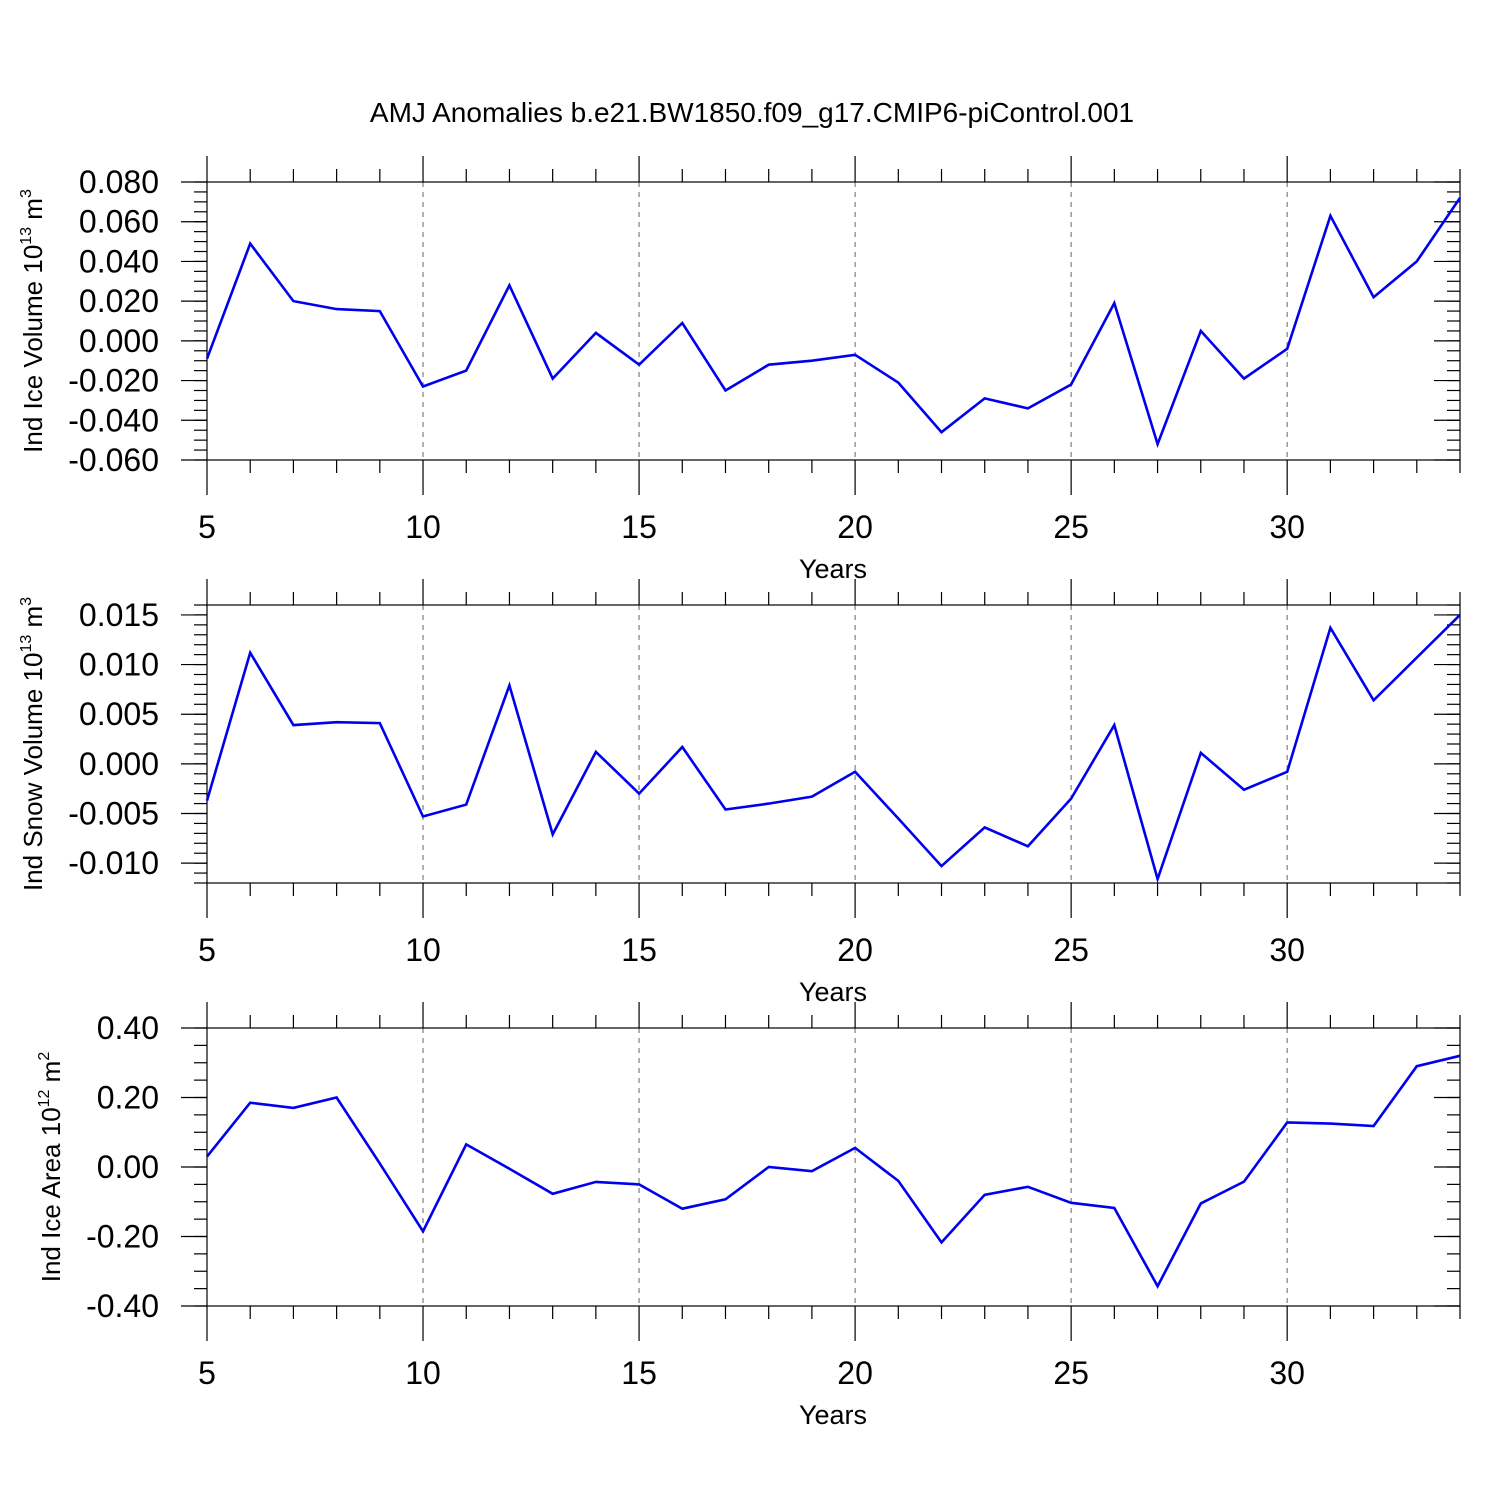 This screenshot has height=1500, width=1500. What do you see at coordinates (51, 1167) in the screenshot?
I see `y-axis-title: Ind Ice Area 1012 m2` at bounding box center [51, 1167].